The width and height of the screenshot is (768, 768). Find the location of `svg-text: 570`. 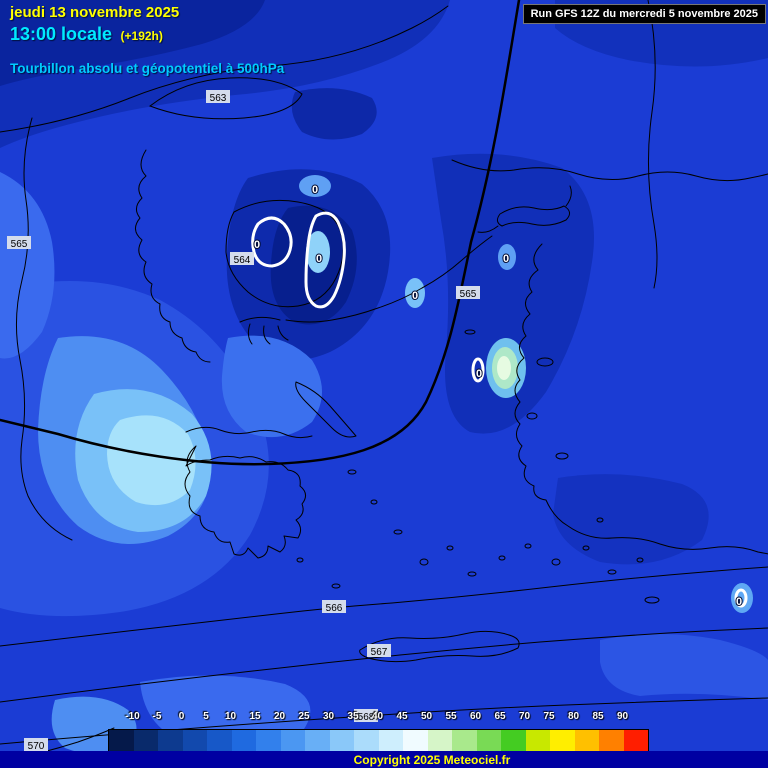

svg-text: 570 is located at coordinates (36, 746).